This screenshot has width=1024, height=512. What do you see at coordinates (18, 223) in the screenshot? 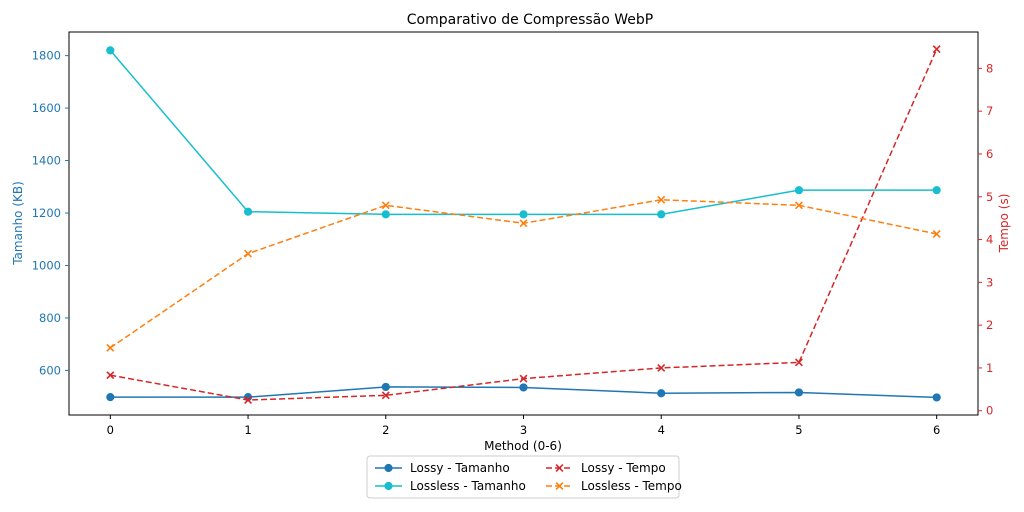
I see `y-axis-left-label: Tamanho (KB)` at bounding box center [18, 223].